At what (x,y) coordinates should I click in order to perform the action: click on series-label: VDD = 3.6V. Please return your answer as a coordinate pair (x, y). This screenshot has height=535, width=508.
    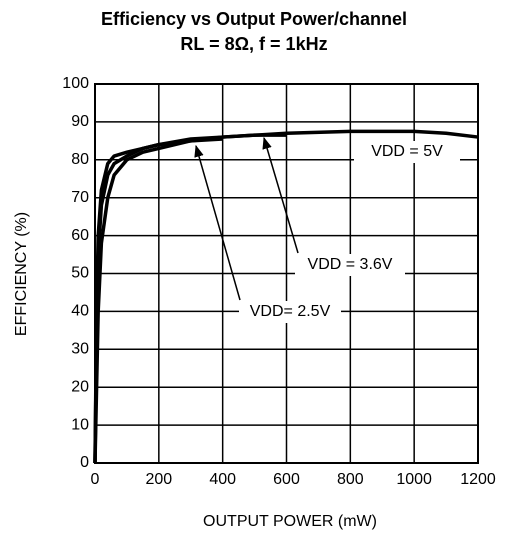
    Looking at the image, I should click on (350, 264).